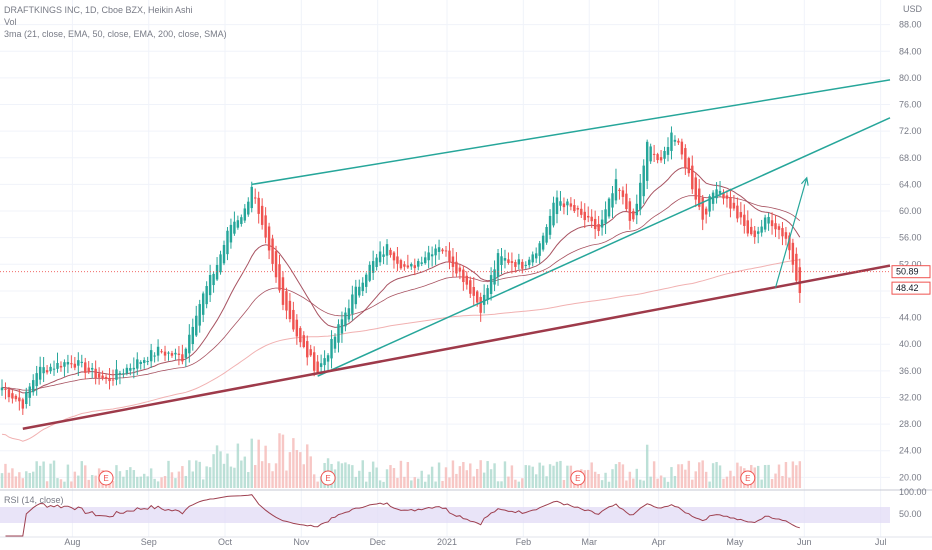 Image resolution: width=932 pixels, height=550 pixels. Describe the element at coordinates (910, 131) in the screenshot. I see `y-tick-label: 72.00` at that location.